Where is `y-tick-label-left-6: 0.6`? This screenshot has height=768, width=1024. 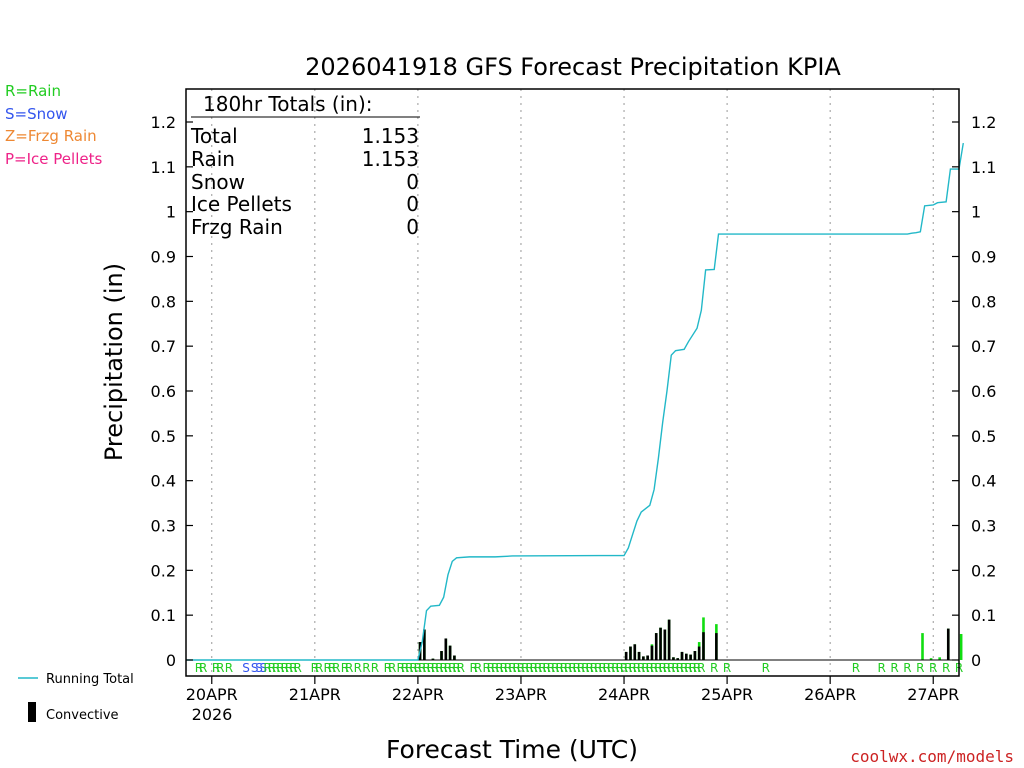 y-tick-label-left-6: 0.6 is located at coordinates (163, 391).